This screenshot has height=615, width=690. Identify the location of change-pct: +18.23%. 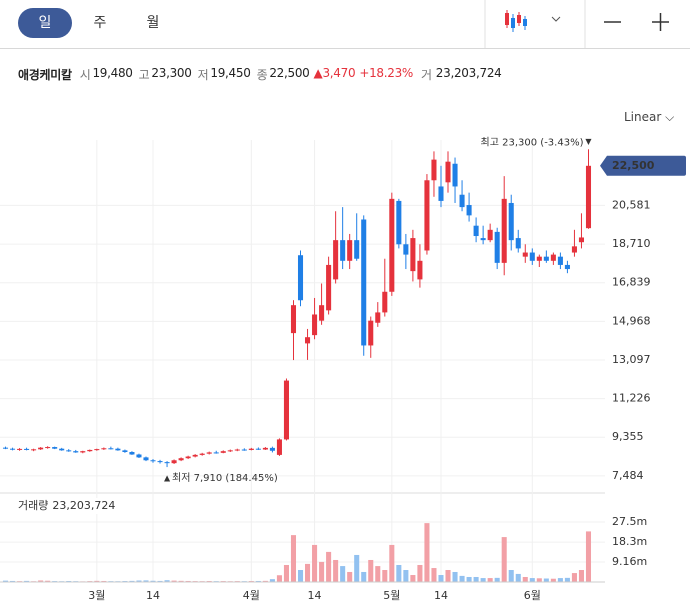
(386, 73).